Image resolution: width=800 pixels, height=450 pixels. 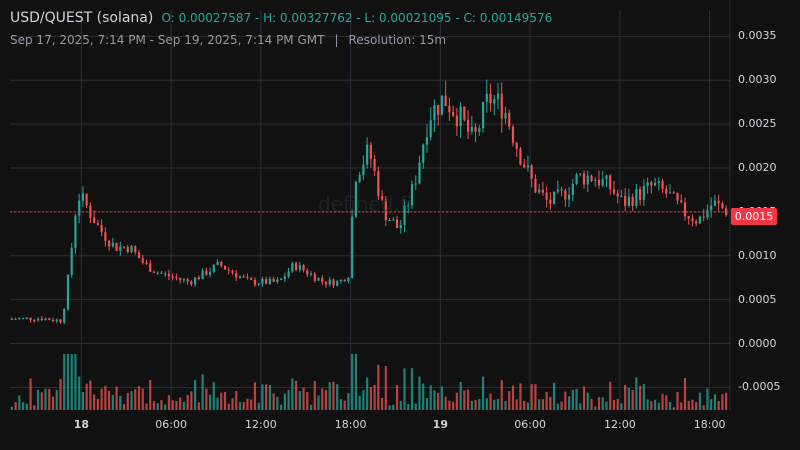 What do you see at coordinates (757, 255) in the screenshot?
I see `y-tick-label: 0.0010` at bounding box center [757, 255].